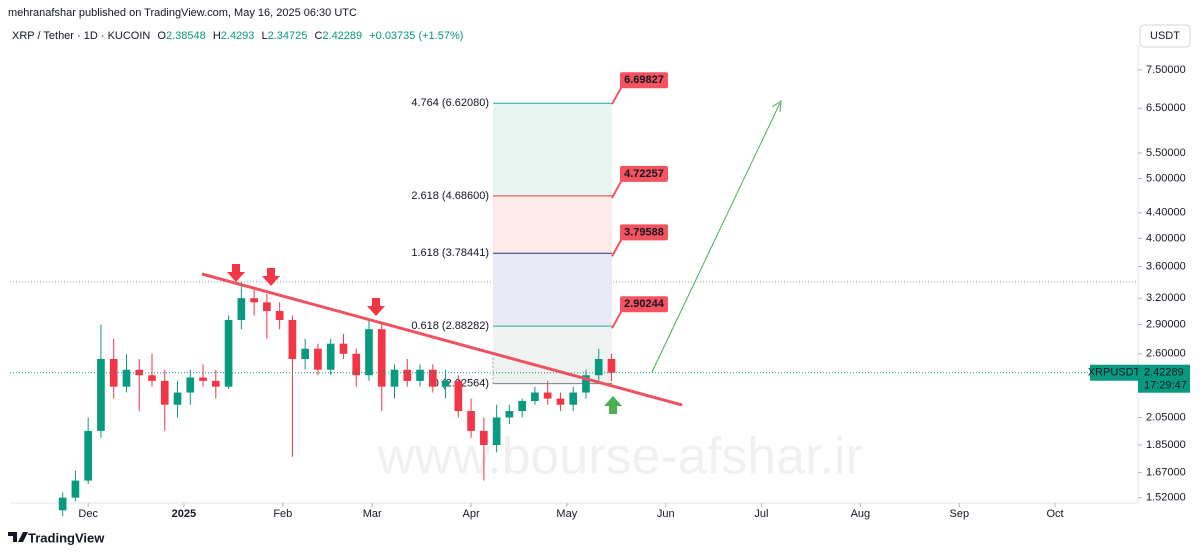 Image resolution: width=1200 pixels, height=559 pixels. What do you see at coordinates (342, 36) in the screenshot?
I see `close: 2.42289` at bounding box center [342, 36].